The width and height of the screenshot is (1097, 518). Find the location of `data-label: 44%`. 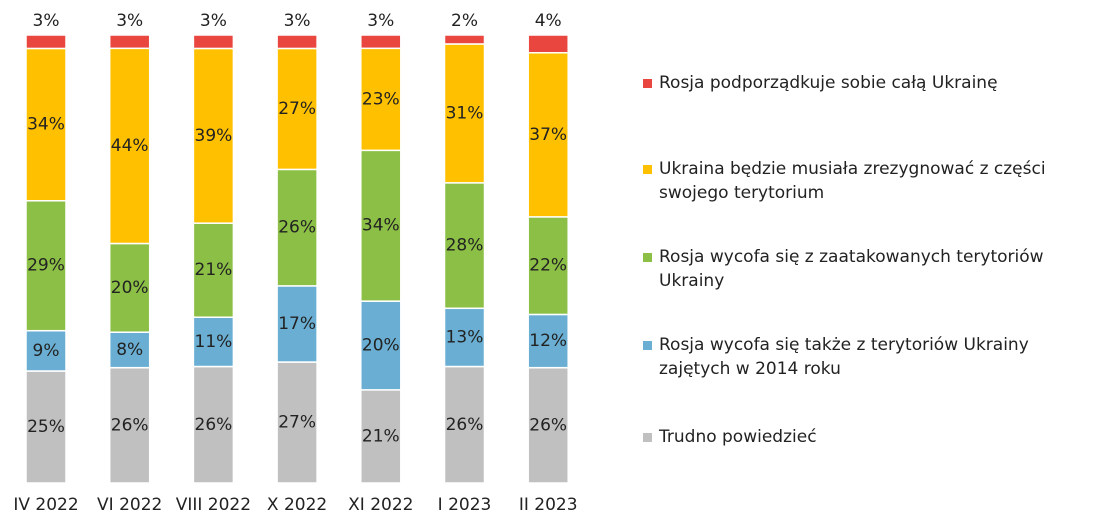

data-label: 44% is located at coordinates (130, 146).